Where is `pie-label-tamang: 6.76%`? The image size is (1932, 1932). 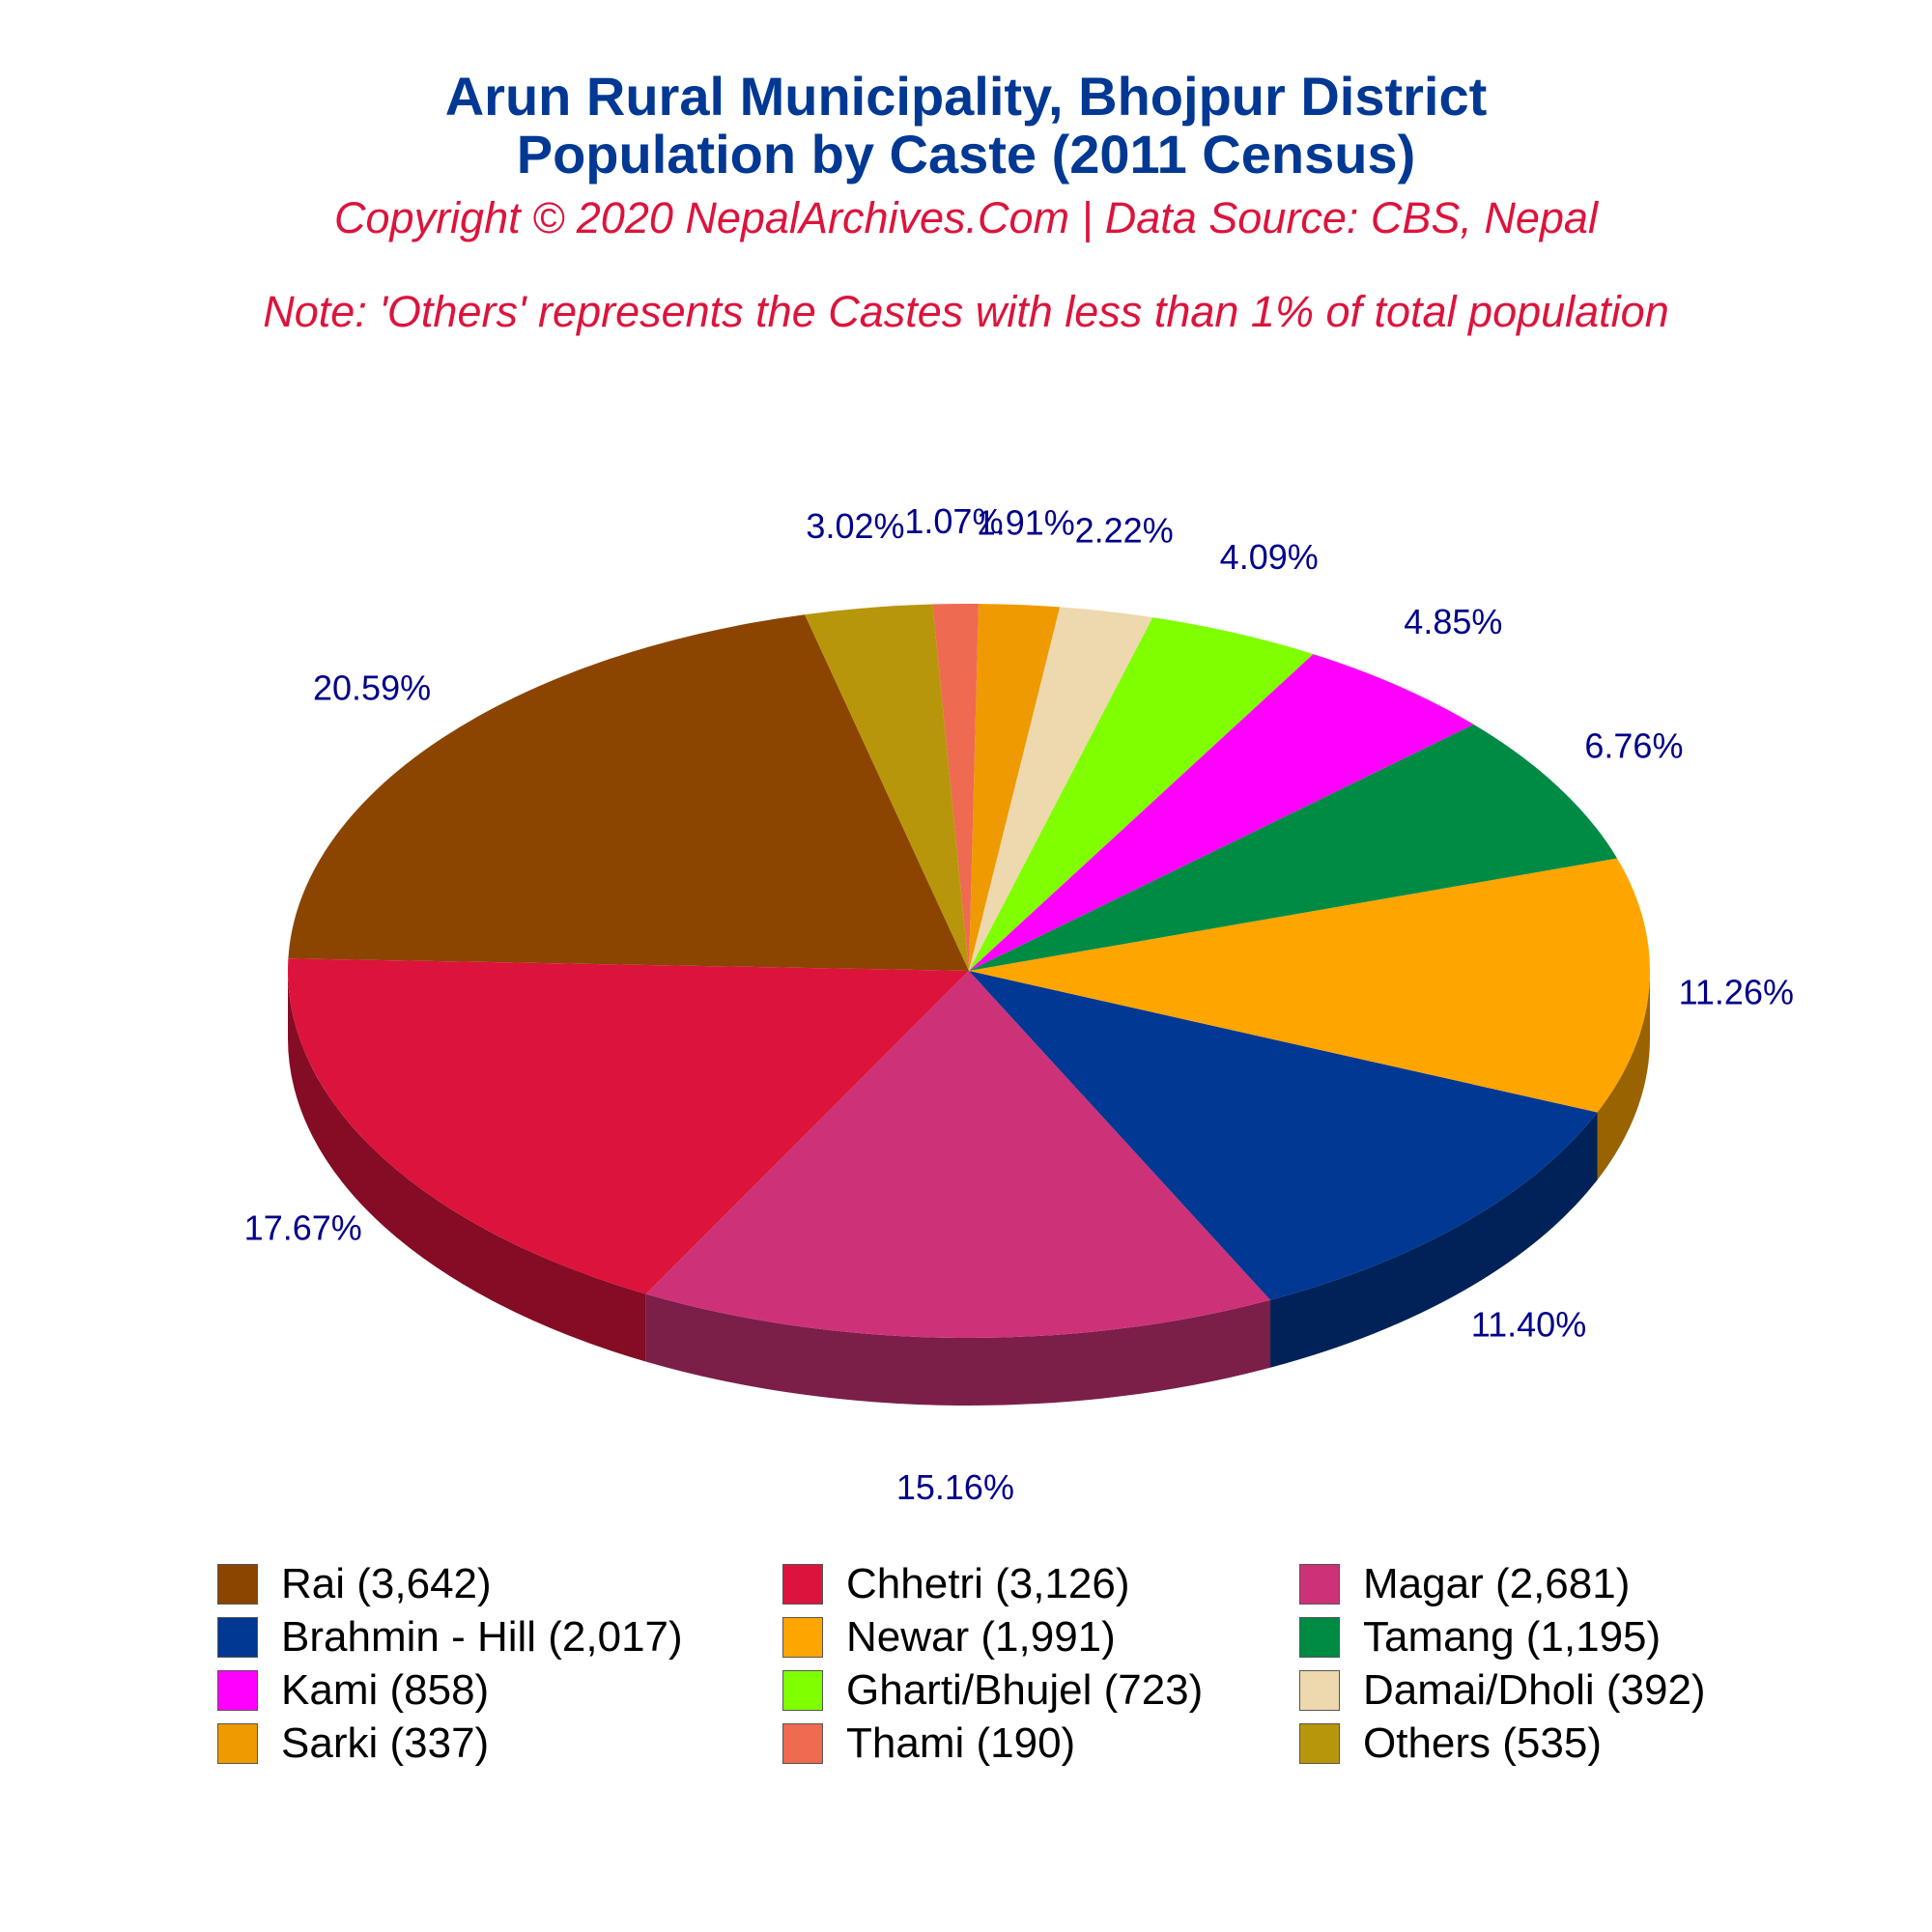 pie-label-tamang: 6.76% is located at coordinates (1633, 745).